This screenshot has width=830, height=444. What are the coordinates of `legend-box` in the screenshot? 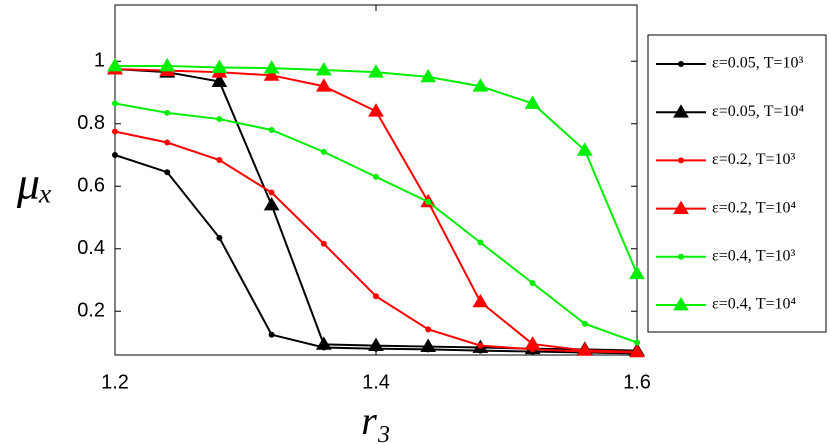 It's located at (737, 183).